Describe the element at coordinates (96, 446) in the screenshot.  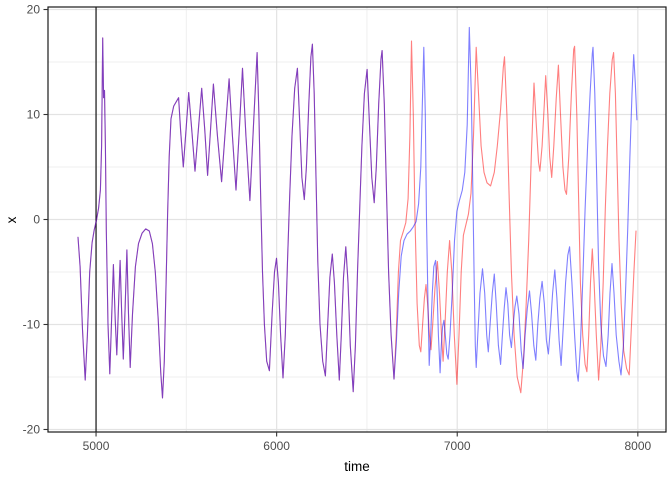
I see `x-axis-tick-label: 5000` at that location.